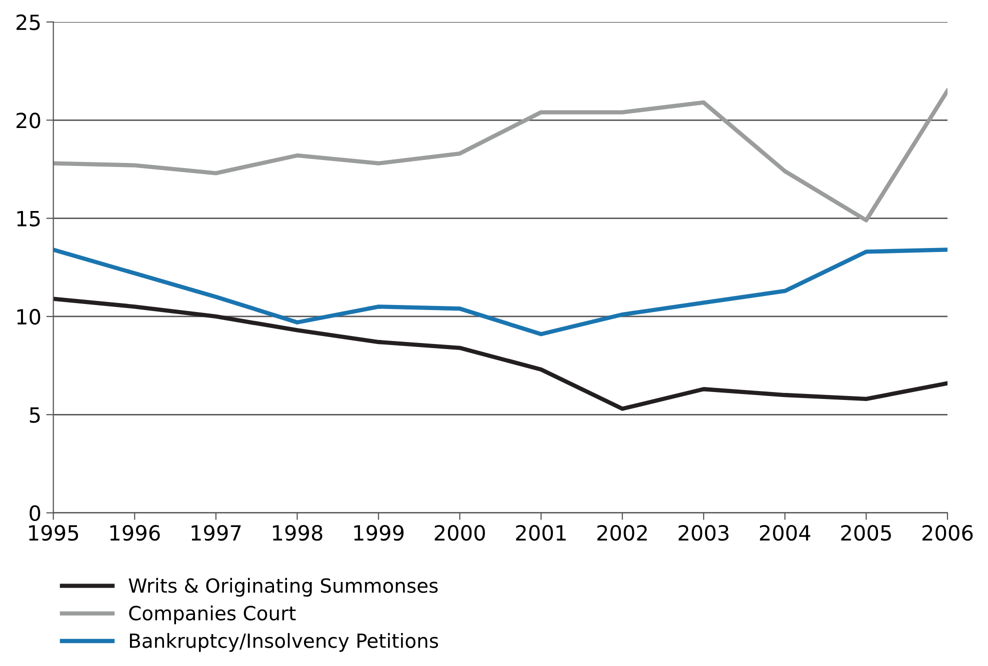 The height and width of the screenshot is (666, 988). Describe the element at coordinates (283, 587) in the screenshot. I see `legend-label: Writs & Originating Summonses` at that location.